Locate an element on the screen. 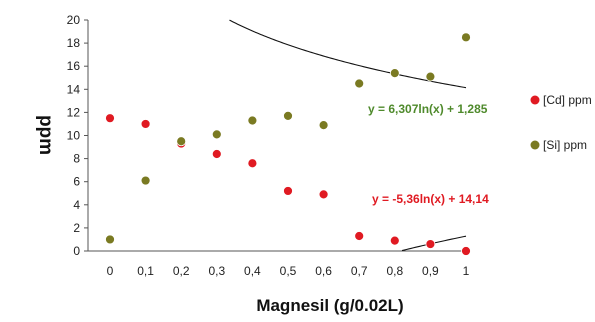  y-tick-label: 2 is located at coordinates (76, 228).